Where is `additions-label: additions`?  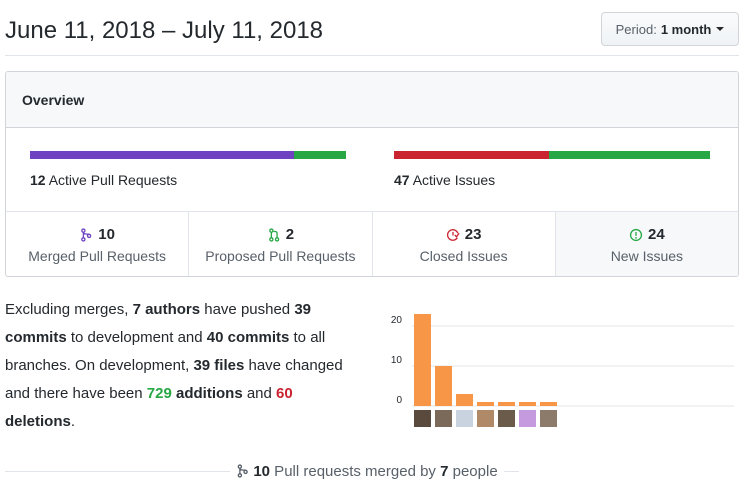 additions-label: additions is located at coordinates (207, 393).